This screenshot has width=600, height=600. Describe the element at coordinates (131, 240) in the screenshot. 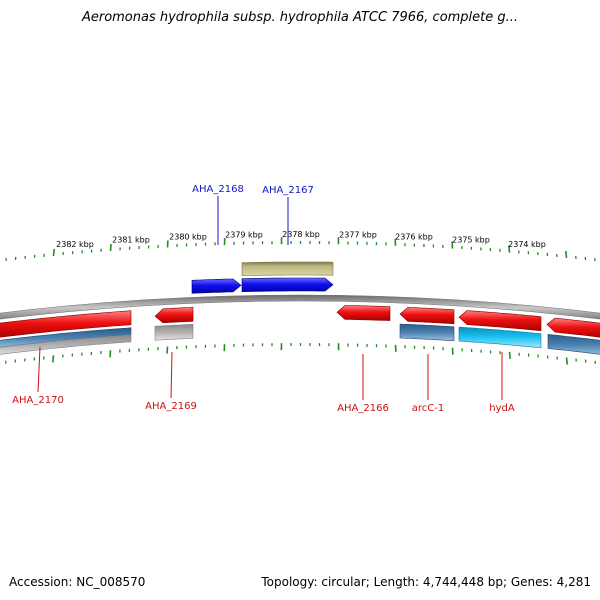

I see `kbp-tick-label: 2381 kbp` at that location.